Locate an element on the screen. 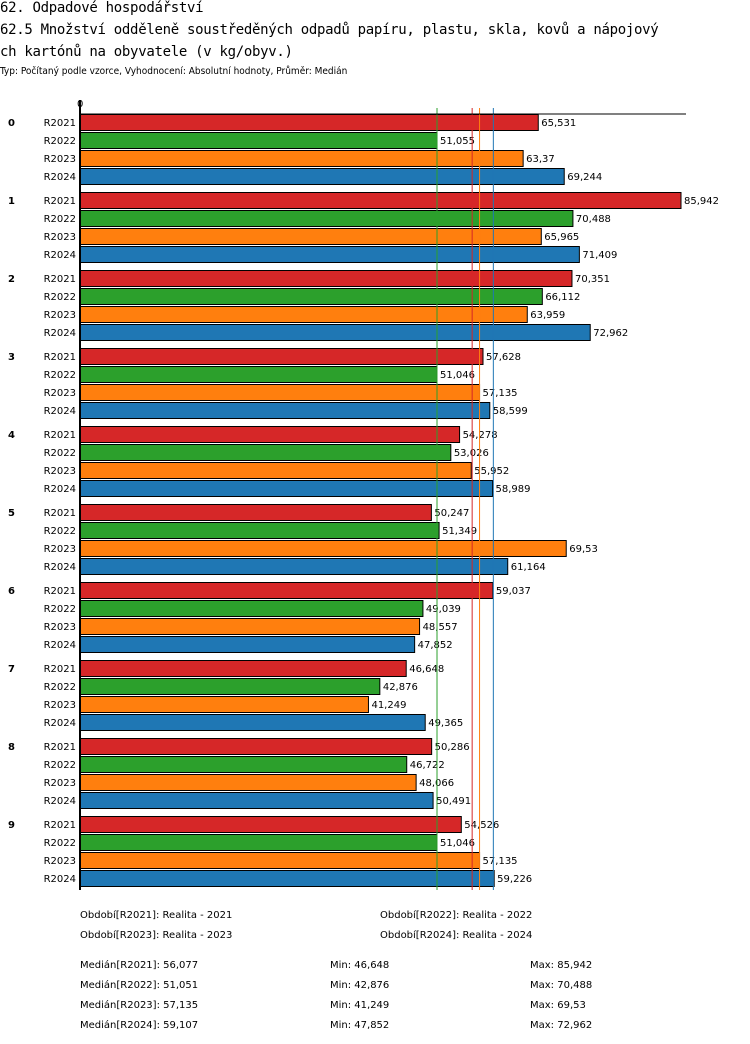 The width and height of the screenshot is (750, 1044). min-r2023: Min: 41,249 is located at coordinates (360, 1005).